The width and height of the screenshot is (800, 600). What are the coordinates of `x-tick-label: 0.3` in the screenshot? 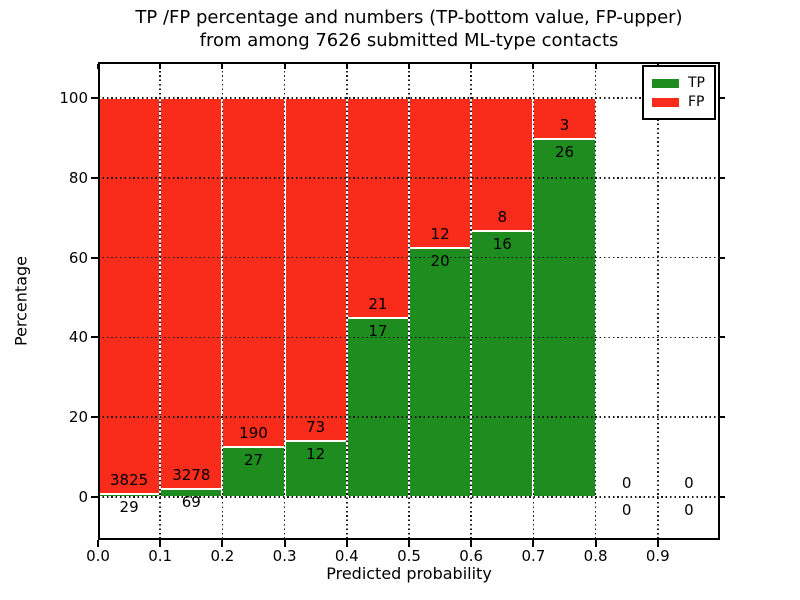 It's located at (284, 556).